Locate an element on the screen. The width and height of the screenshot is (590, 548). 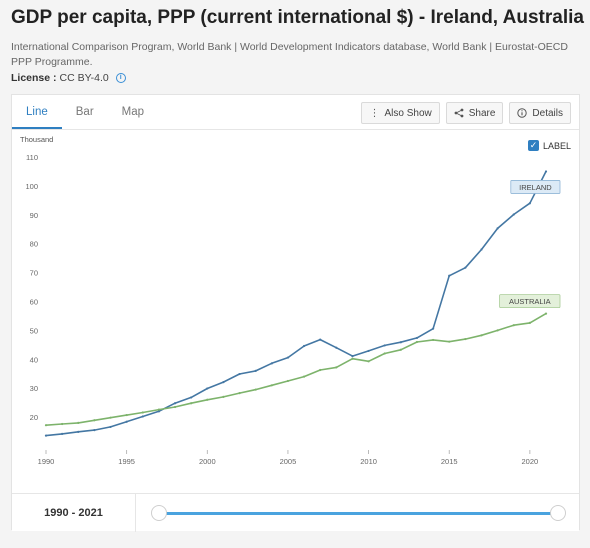
tab-map: Map is located at coordinates (133, 112).